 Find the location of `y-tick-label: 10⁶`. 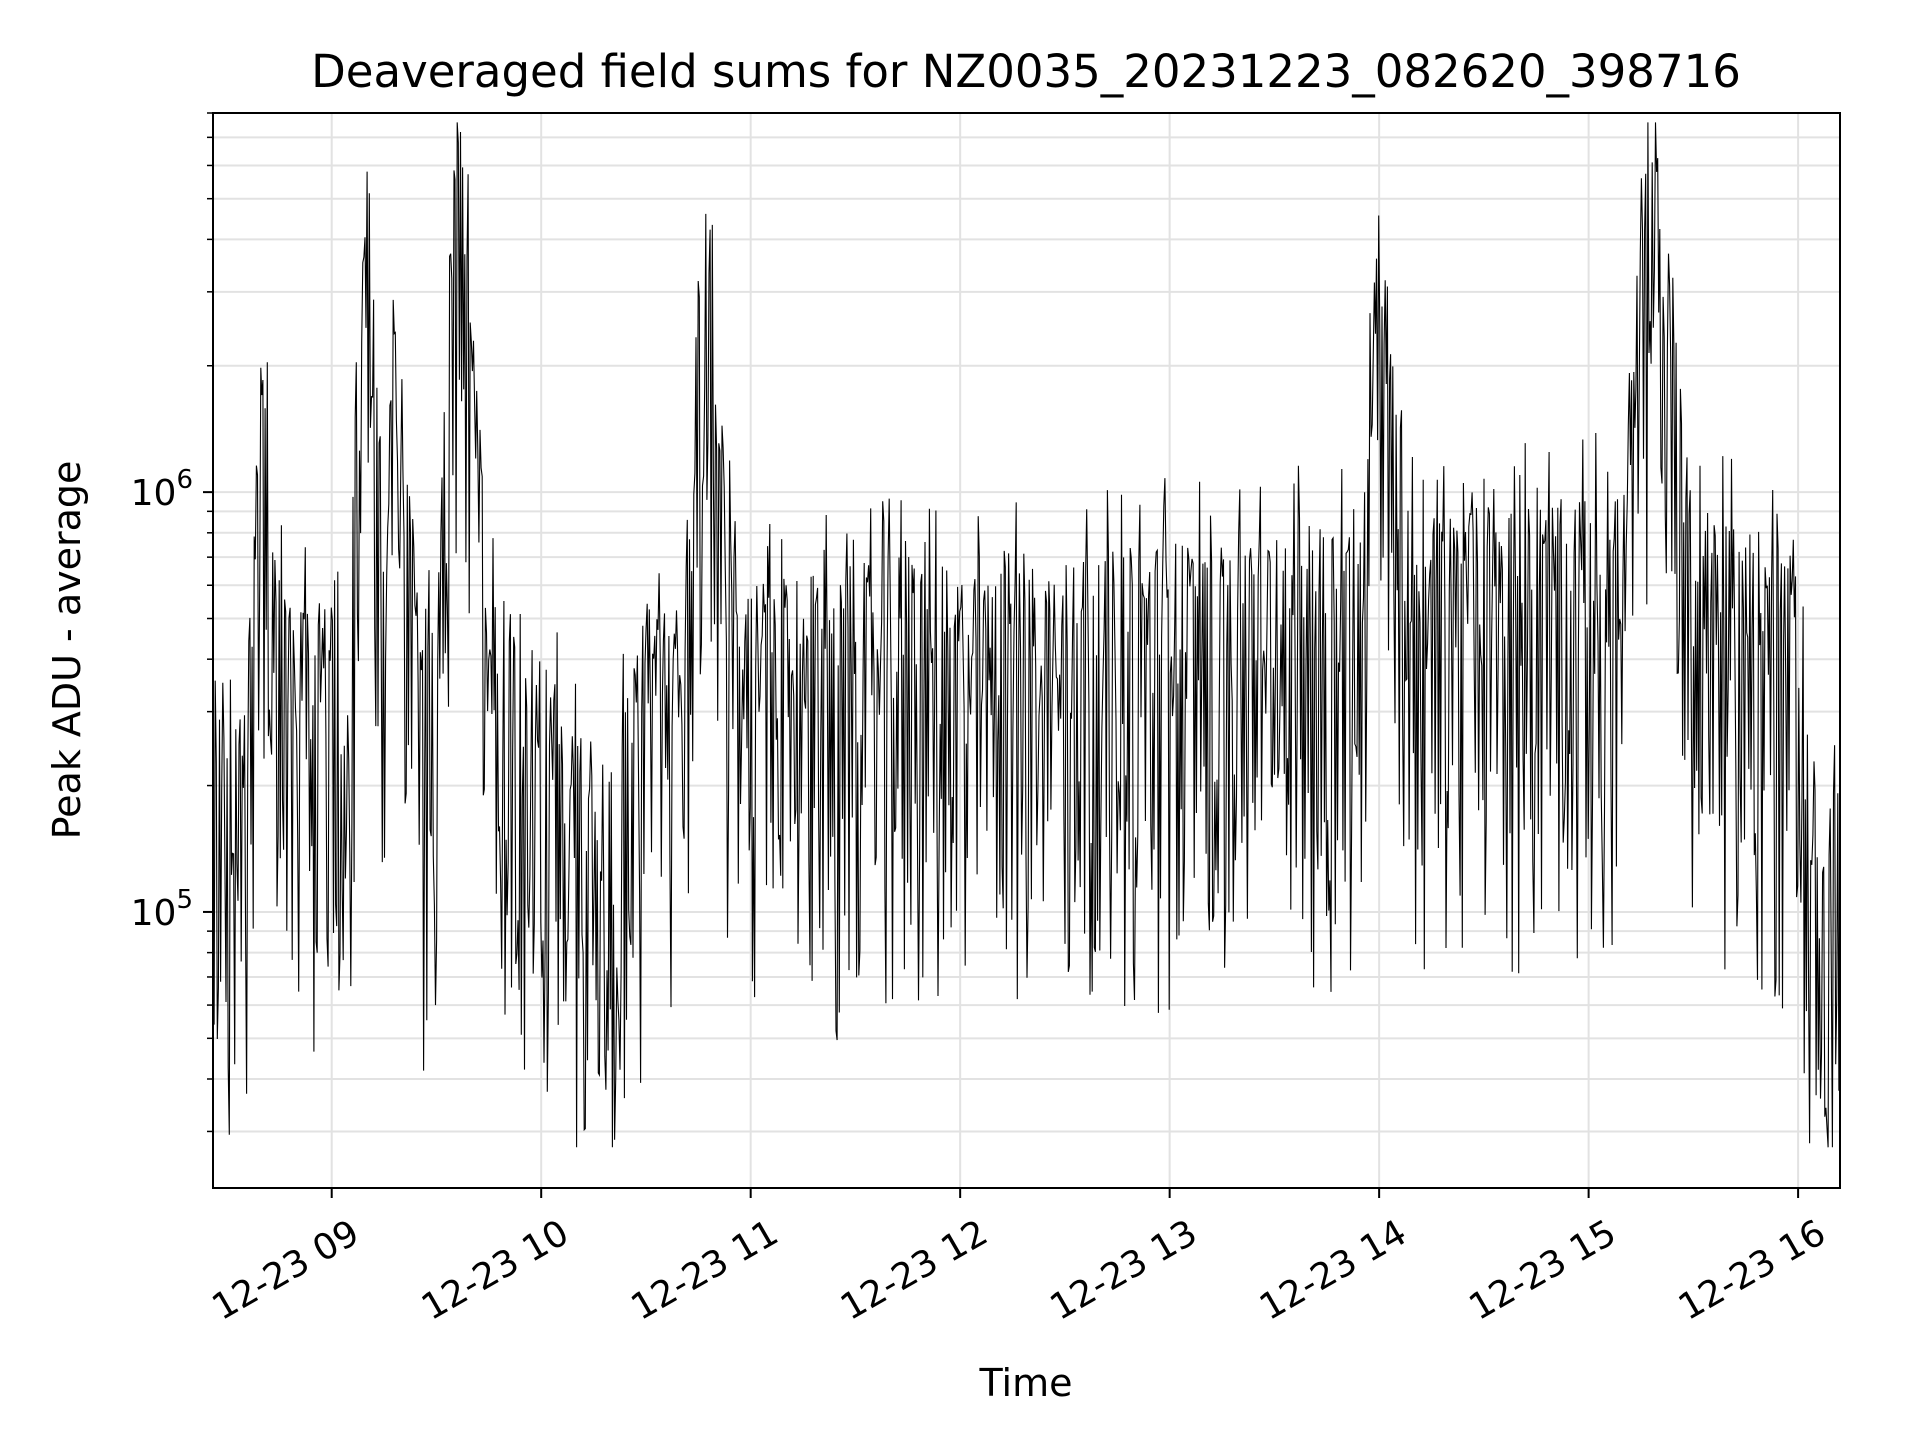

y-tick-label: 10⁶ is located at coordinates (162, 489).